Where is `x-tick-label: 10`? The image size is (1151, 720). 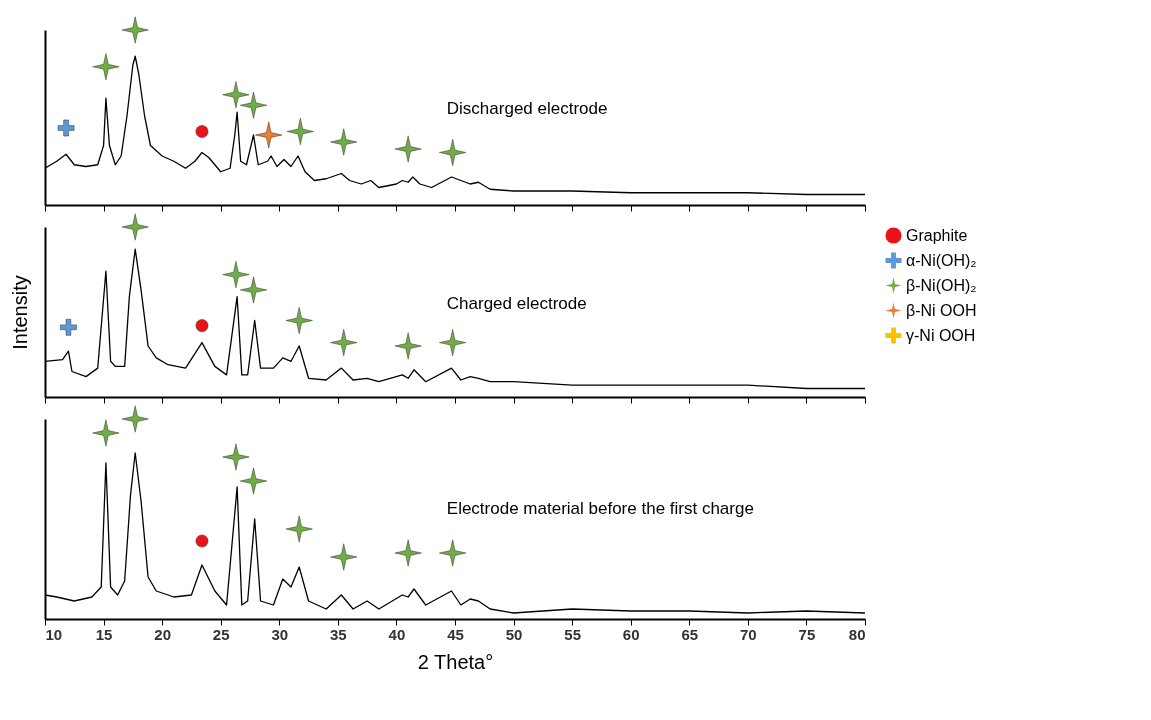 x-tick-label: 10 is located at coordinates (54, 634).